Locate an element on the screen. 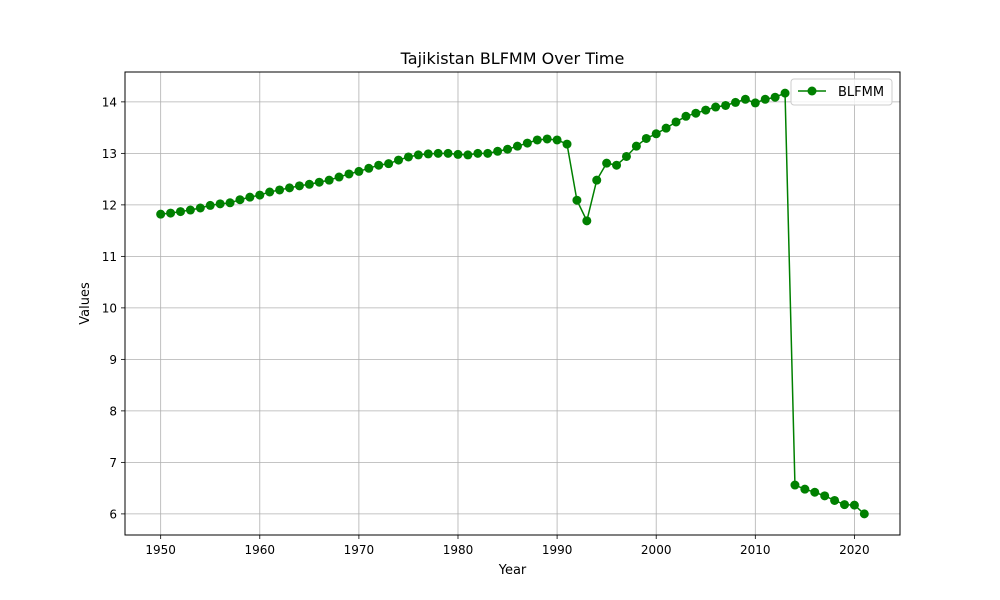  y-tick-label: 12 is located at coordinates (109, 205).